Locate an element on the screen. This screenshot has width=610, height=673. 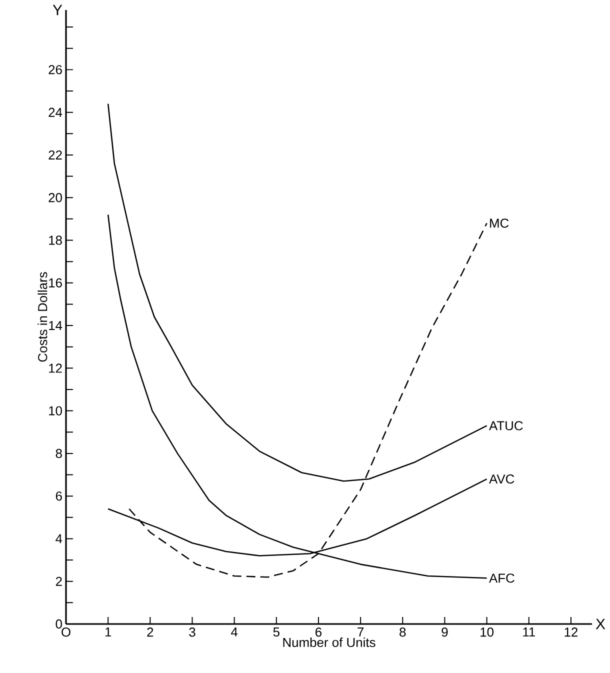
series-label: AVC is located at coordinates (501, 479).